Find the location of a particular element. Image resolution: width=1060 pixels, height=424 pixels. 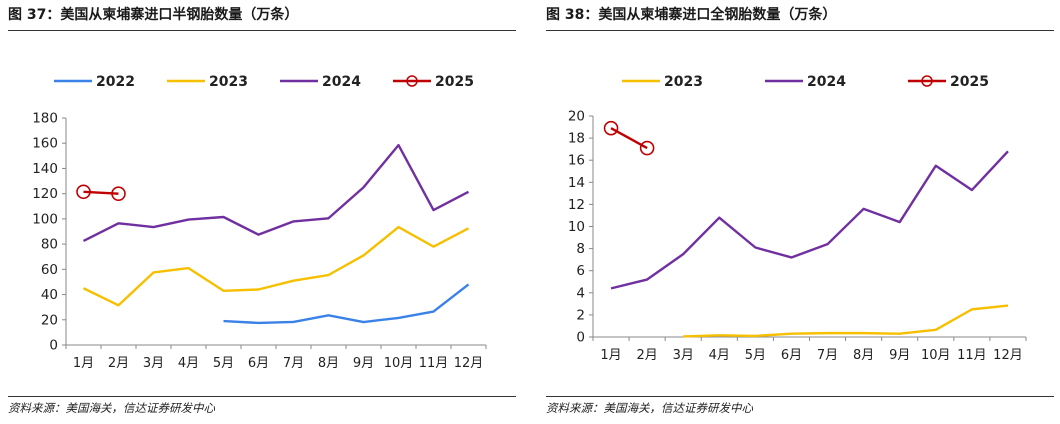

y-tick-label: 18 is located at coordinates (576, 139).